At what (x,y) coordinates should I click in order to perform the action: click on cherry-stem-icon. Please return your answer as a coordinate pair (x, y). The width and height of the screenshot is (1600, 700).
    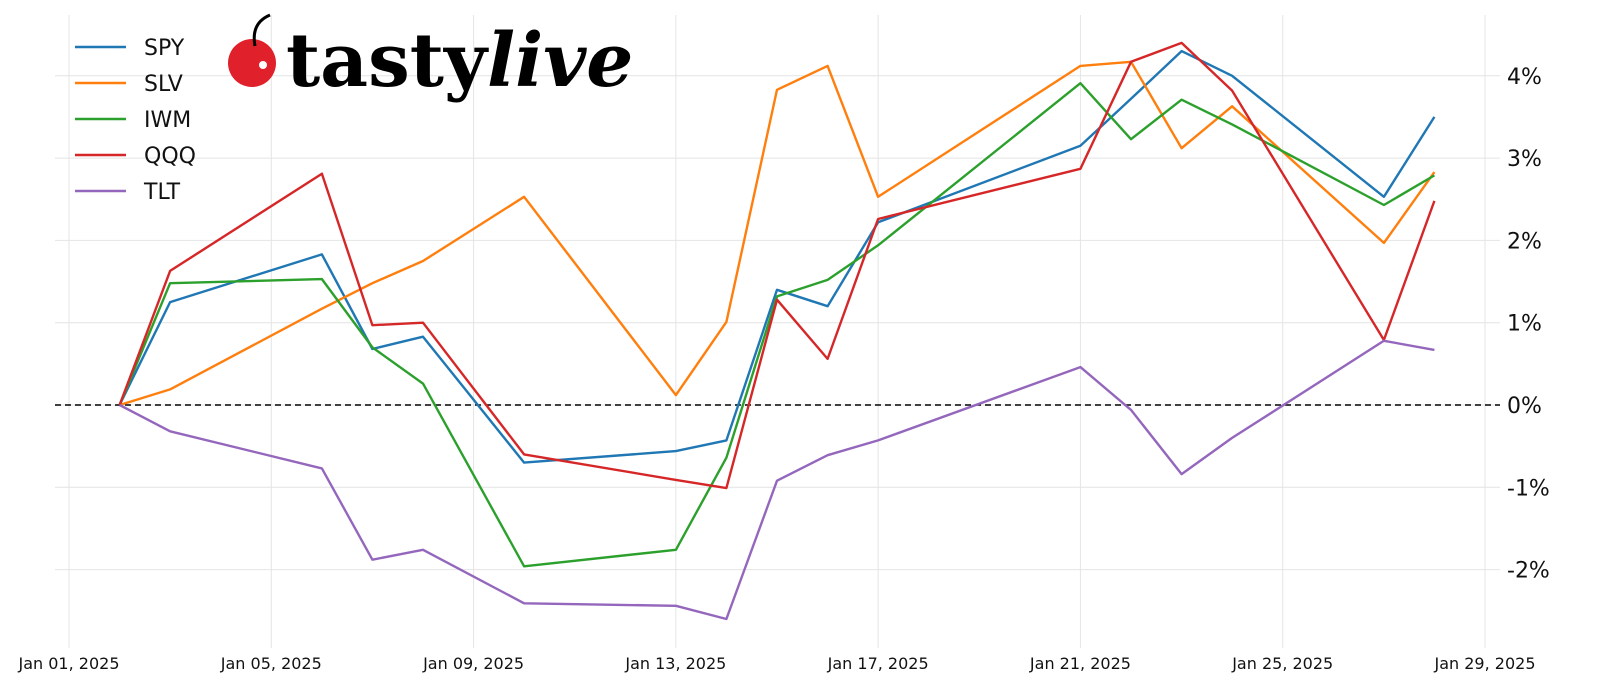
    Looking at the image, I should click on (261, 30).